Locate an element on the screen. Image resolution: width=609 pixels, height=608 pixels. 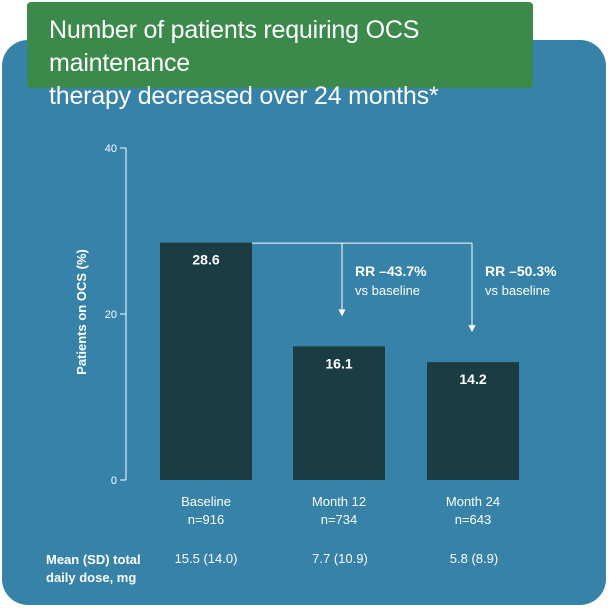
footer-label-line-1: Mean (SD) total is located at coordinates (93, 559).